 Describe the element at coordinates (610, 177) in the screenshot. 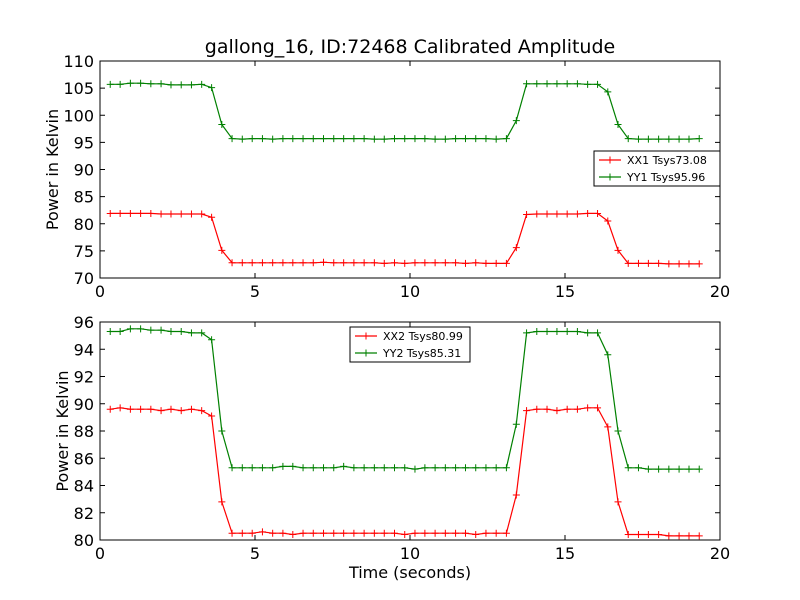

I see `legend-marker` at that location.